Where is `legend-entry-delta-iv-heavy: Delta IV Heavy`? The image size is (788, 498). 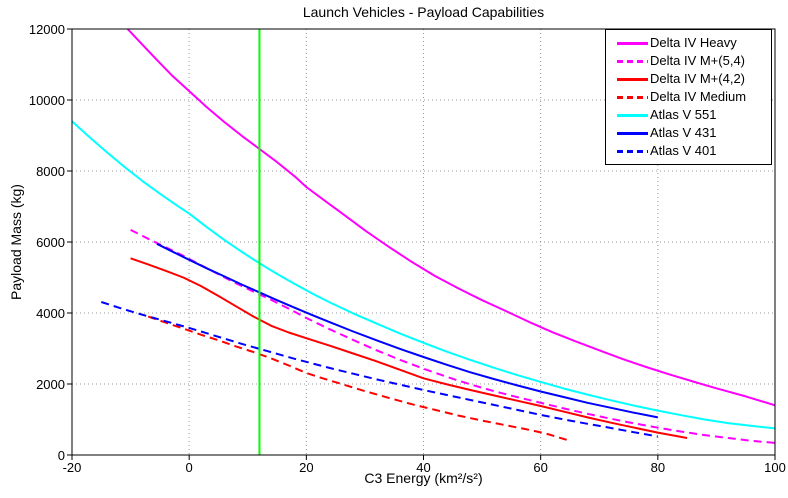
legend-entry-delta-iv-heavy: Delta IV Heavy is located at coordinates (694, 43).